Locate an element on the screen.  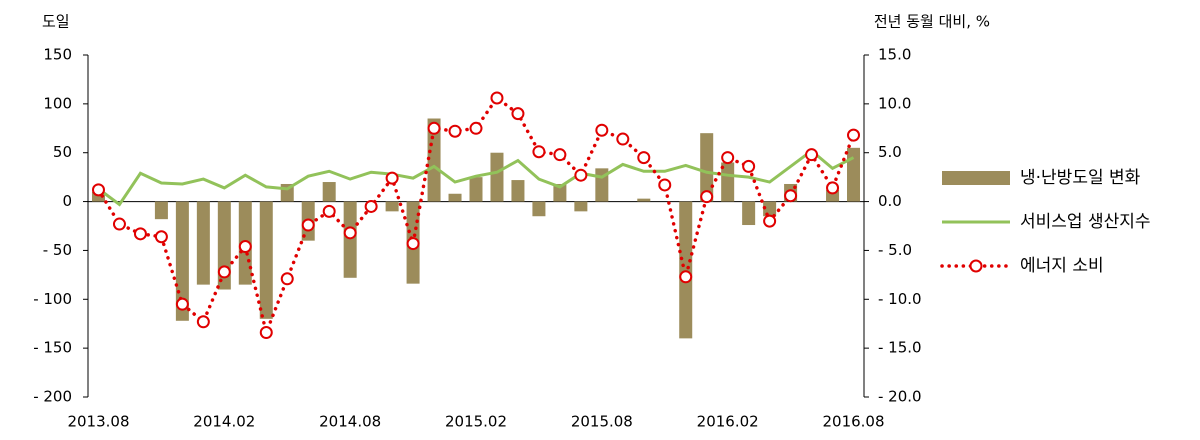
y-tick-label: - 150 is located at coordinates (52, 348).